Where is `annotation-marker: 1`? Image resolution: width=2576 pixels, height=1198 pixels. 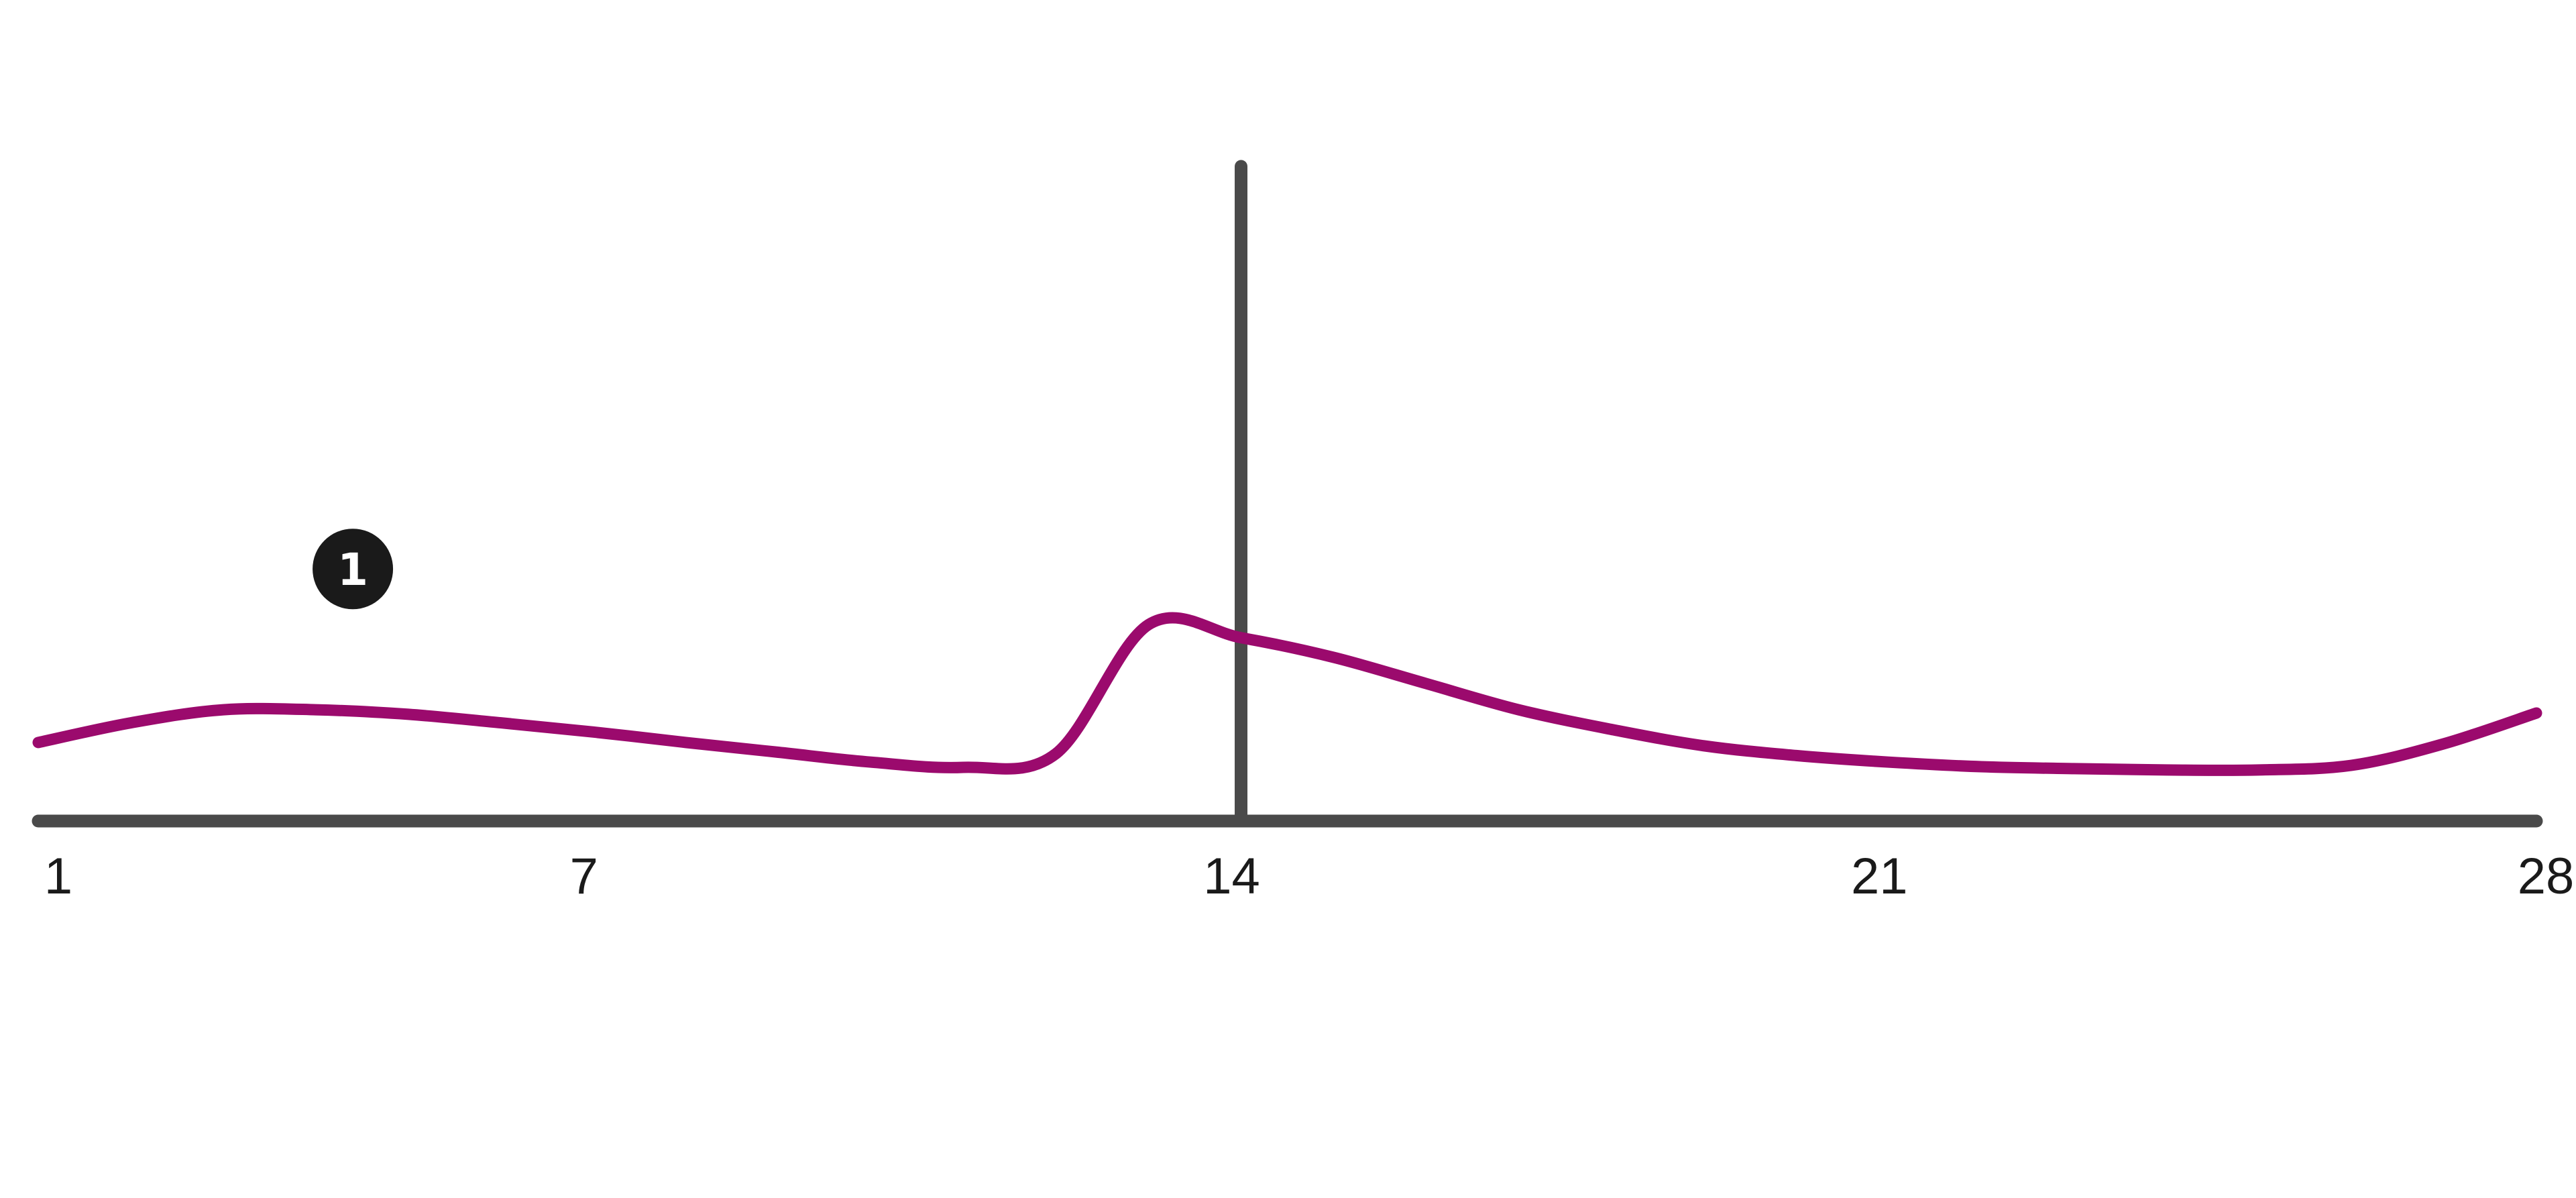
annotation-marker: 1 is located at coordinates (353, 569).